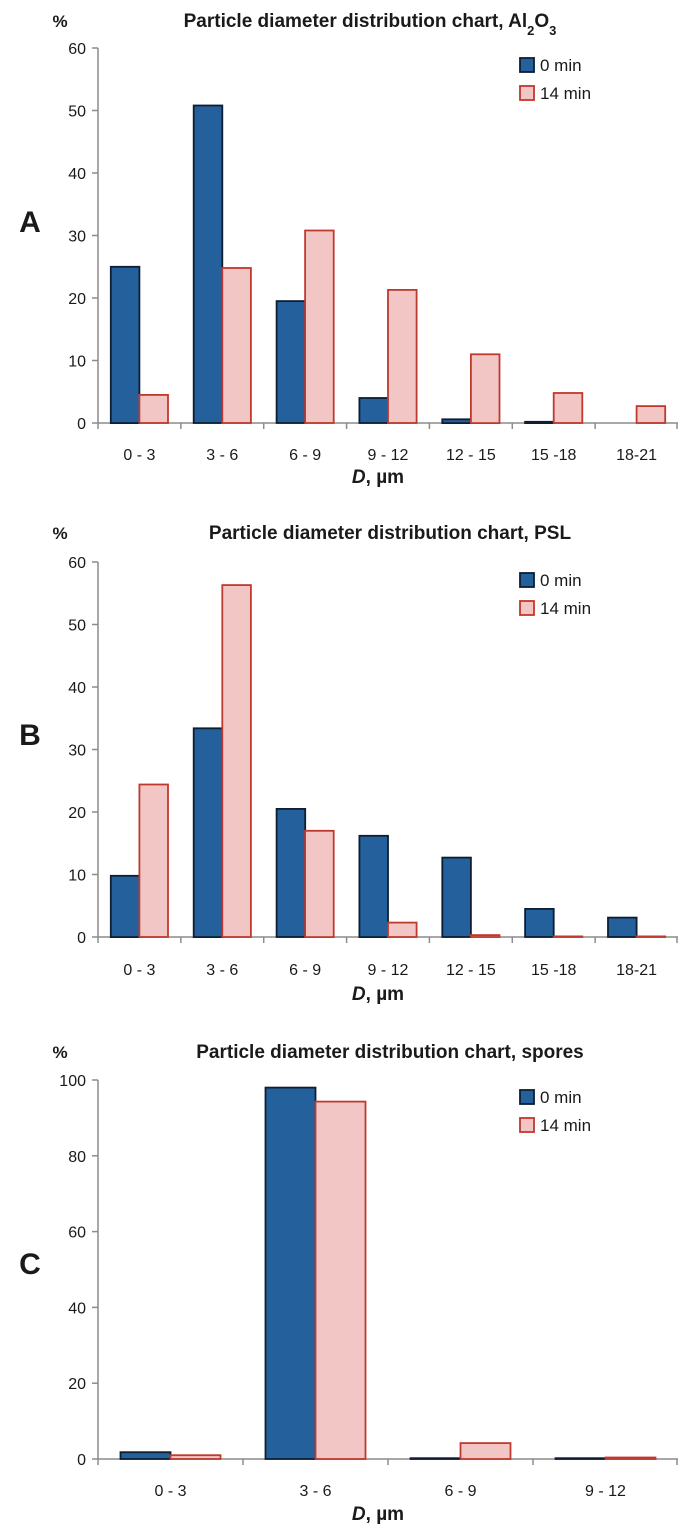  I want to click on panel-label: C, so click(30, 1264).